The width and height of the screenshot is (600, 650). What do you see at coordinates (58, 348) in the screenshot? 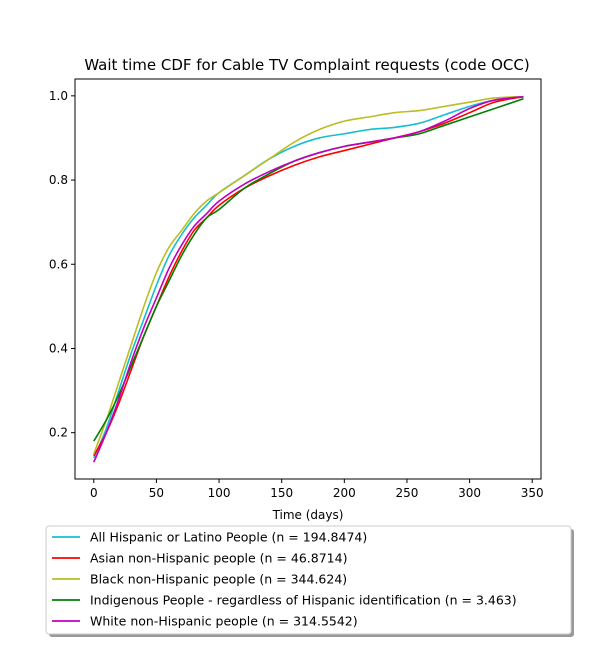
I see `y-tick-label: 0.4` at bounding box center [58, 348].